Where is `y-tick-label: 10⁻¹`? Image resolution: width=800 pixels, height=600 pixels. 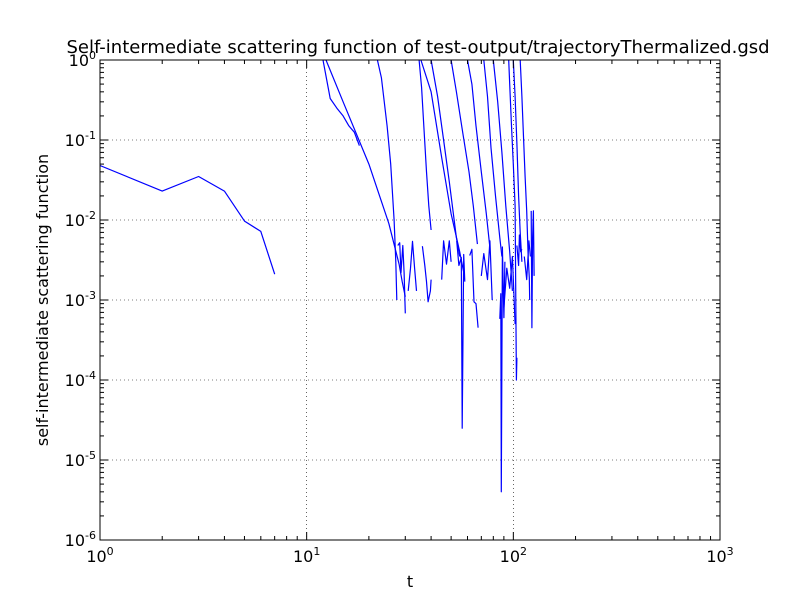
y-tick-label: 10⁻¹ is located at coordinates (80, 139).